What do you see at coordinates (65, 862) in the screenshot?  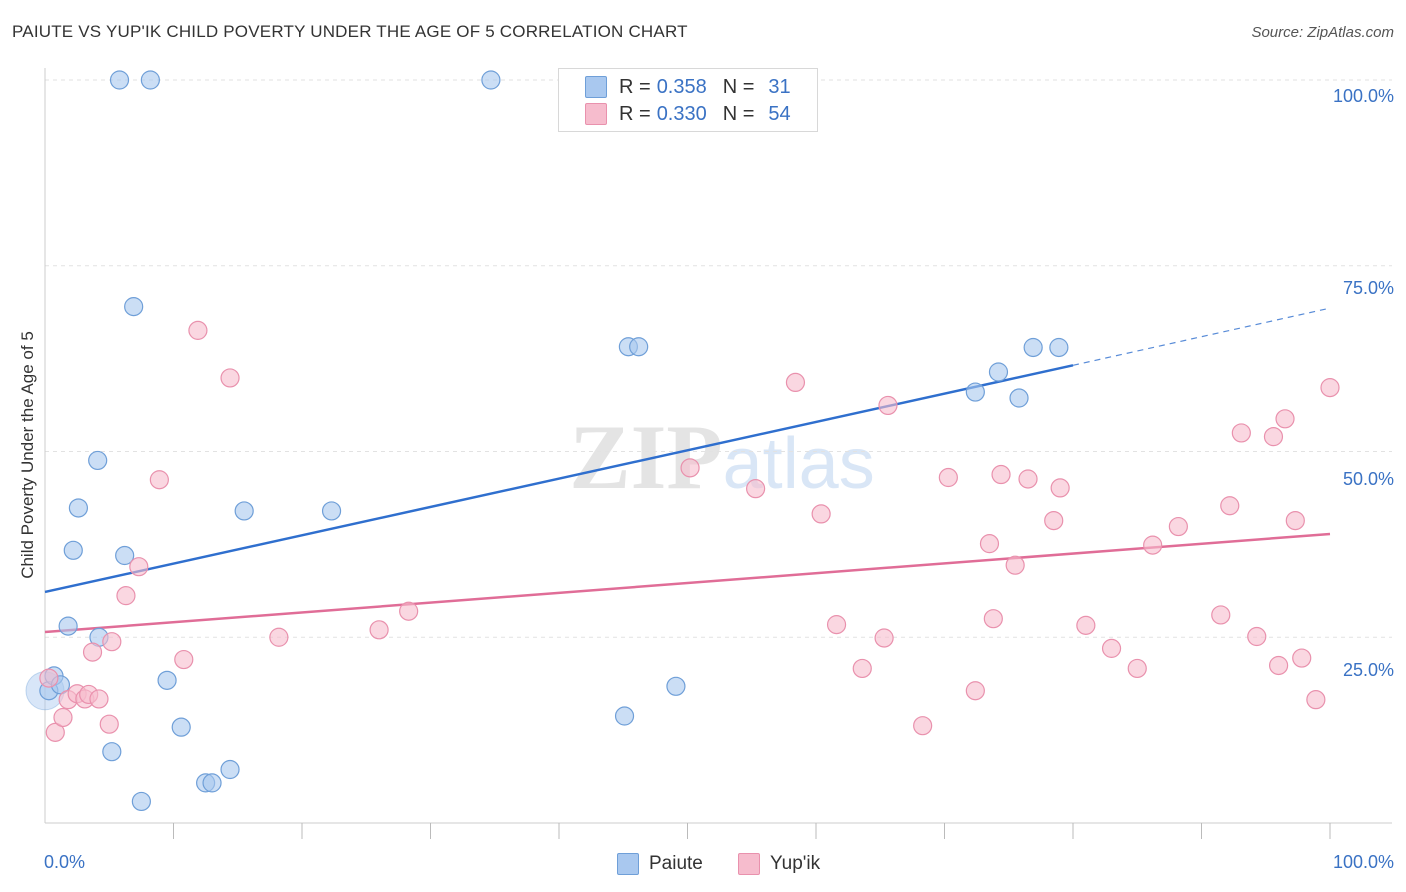 I see `x-tick-label-0: 0.0%` at bounding box center [65, 862].